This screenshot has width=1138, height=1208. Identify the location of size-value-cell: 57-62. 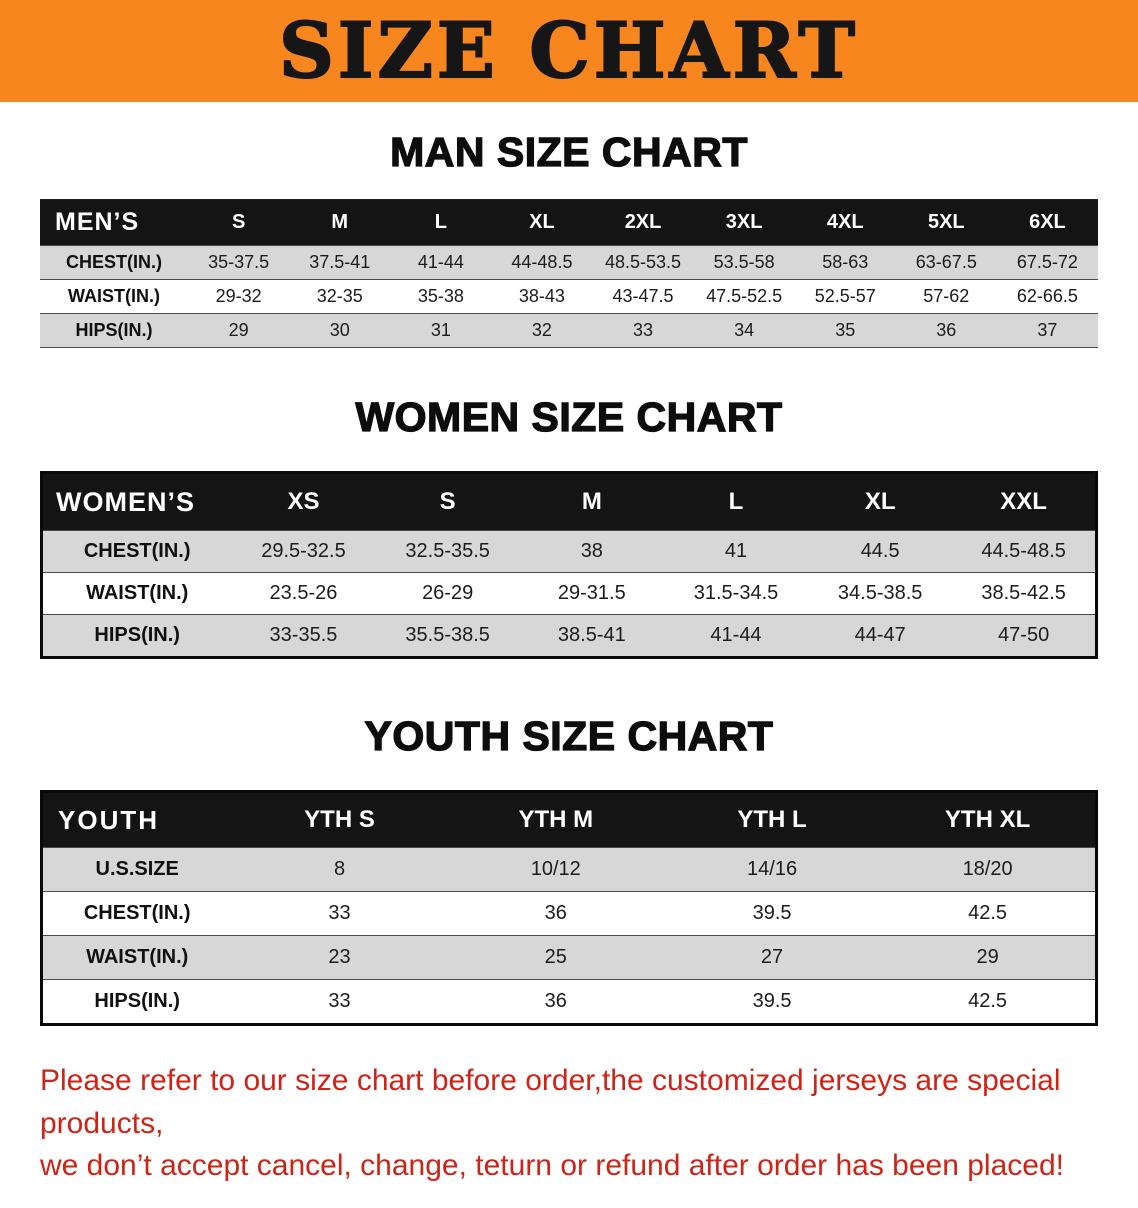
(946, 296).